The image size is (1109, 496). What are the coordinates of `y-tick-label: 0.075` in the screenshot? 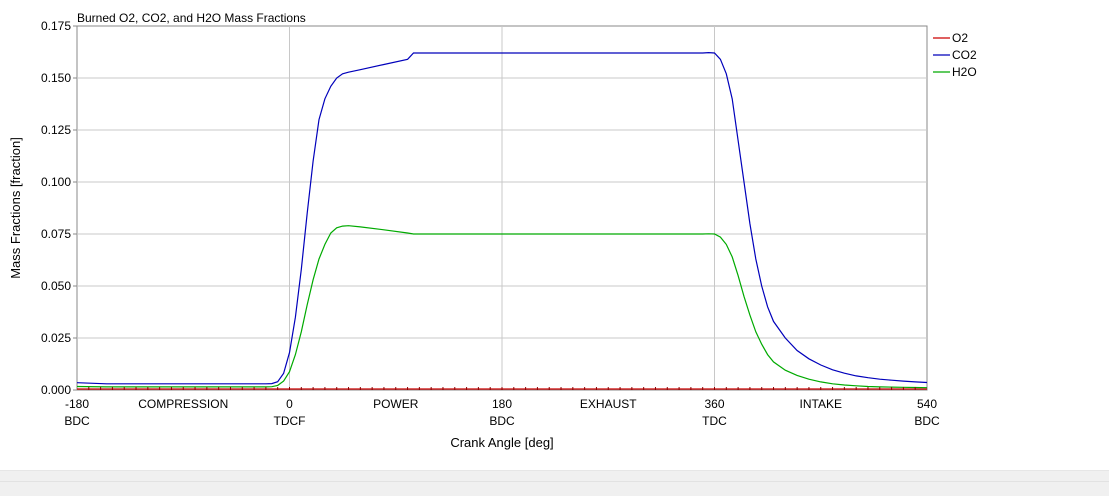 It's located at (56, 234).